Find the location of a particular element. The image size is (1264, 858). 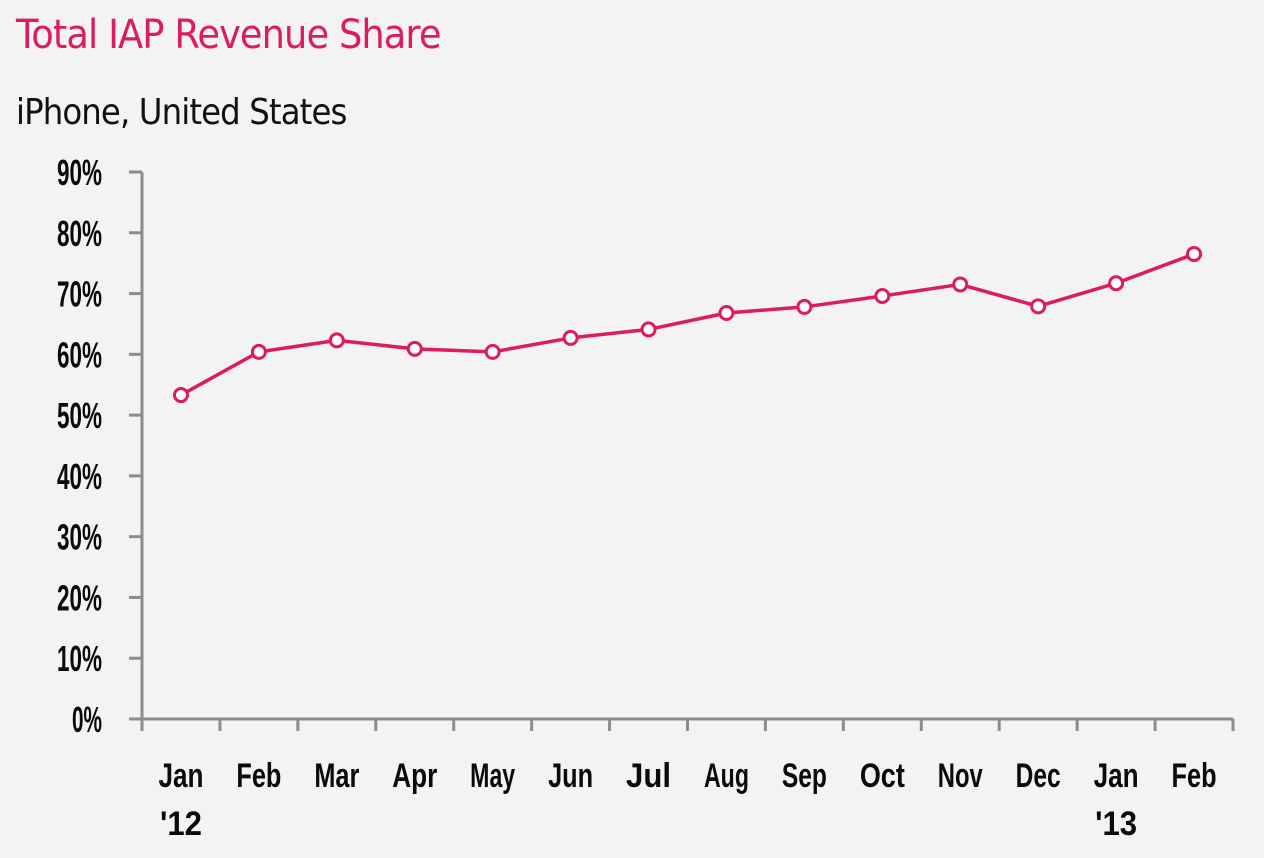

series-line is located at coordinates (687, 324).